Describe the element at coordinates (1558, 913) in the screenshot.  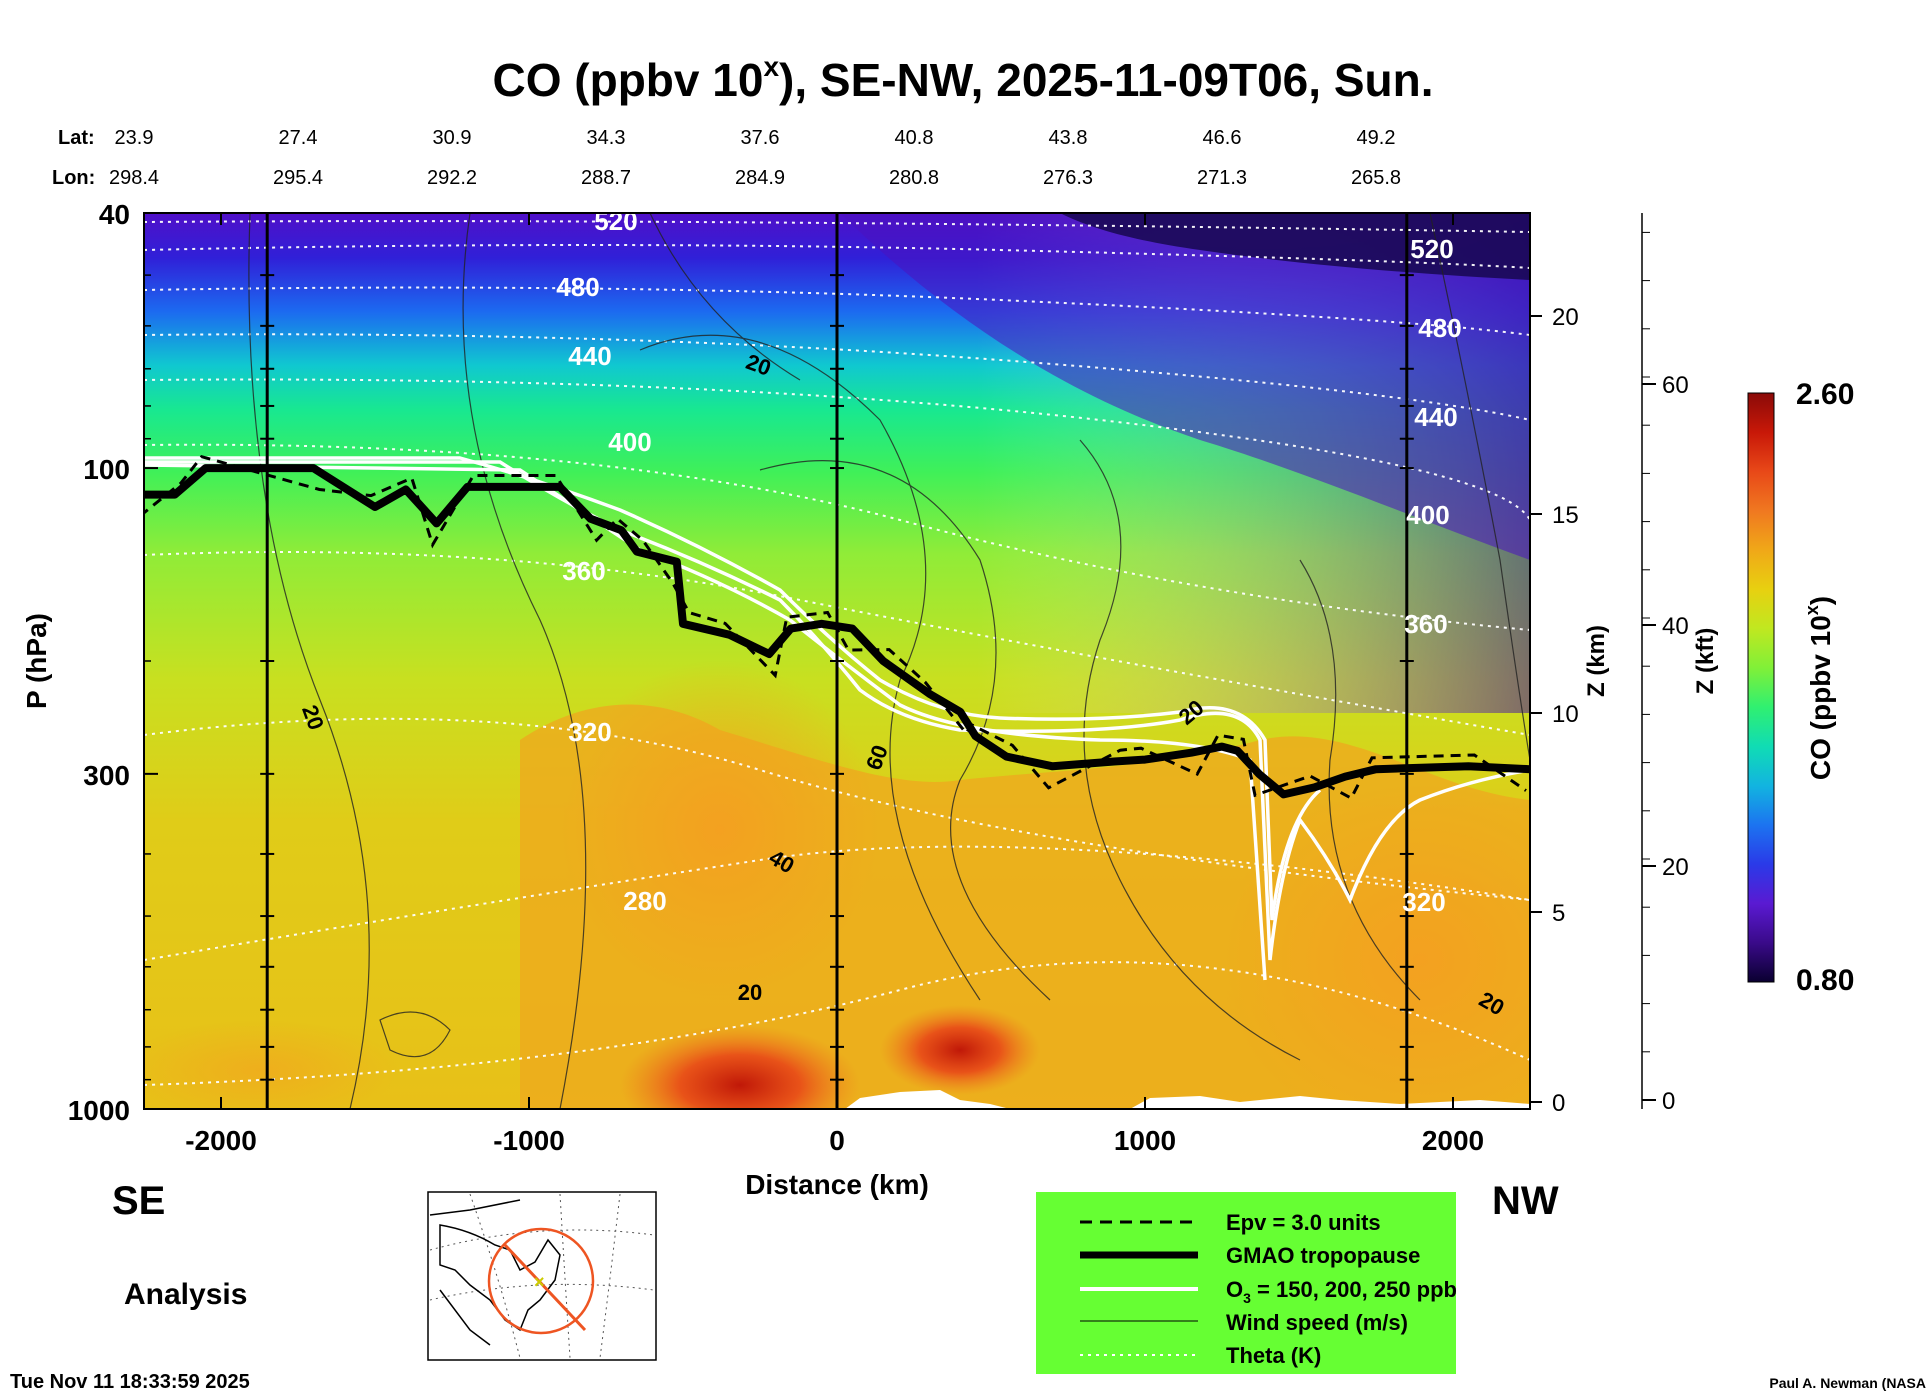
I see `z-km-tick-label: 5` at that location.